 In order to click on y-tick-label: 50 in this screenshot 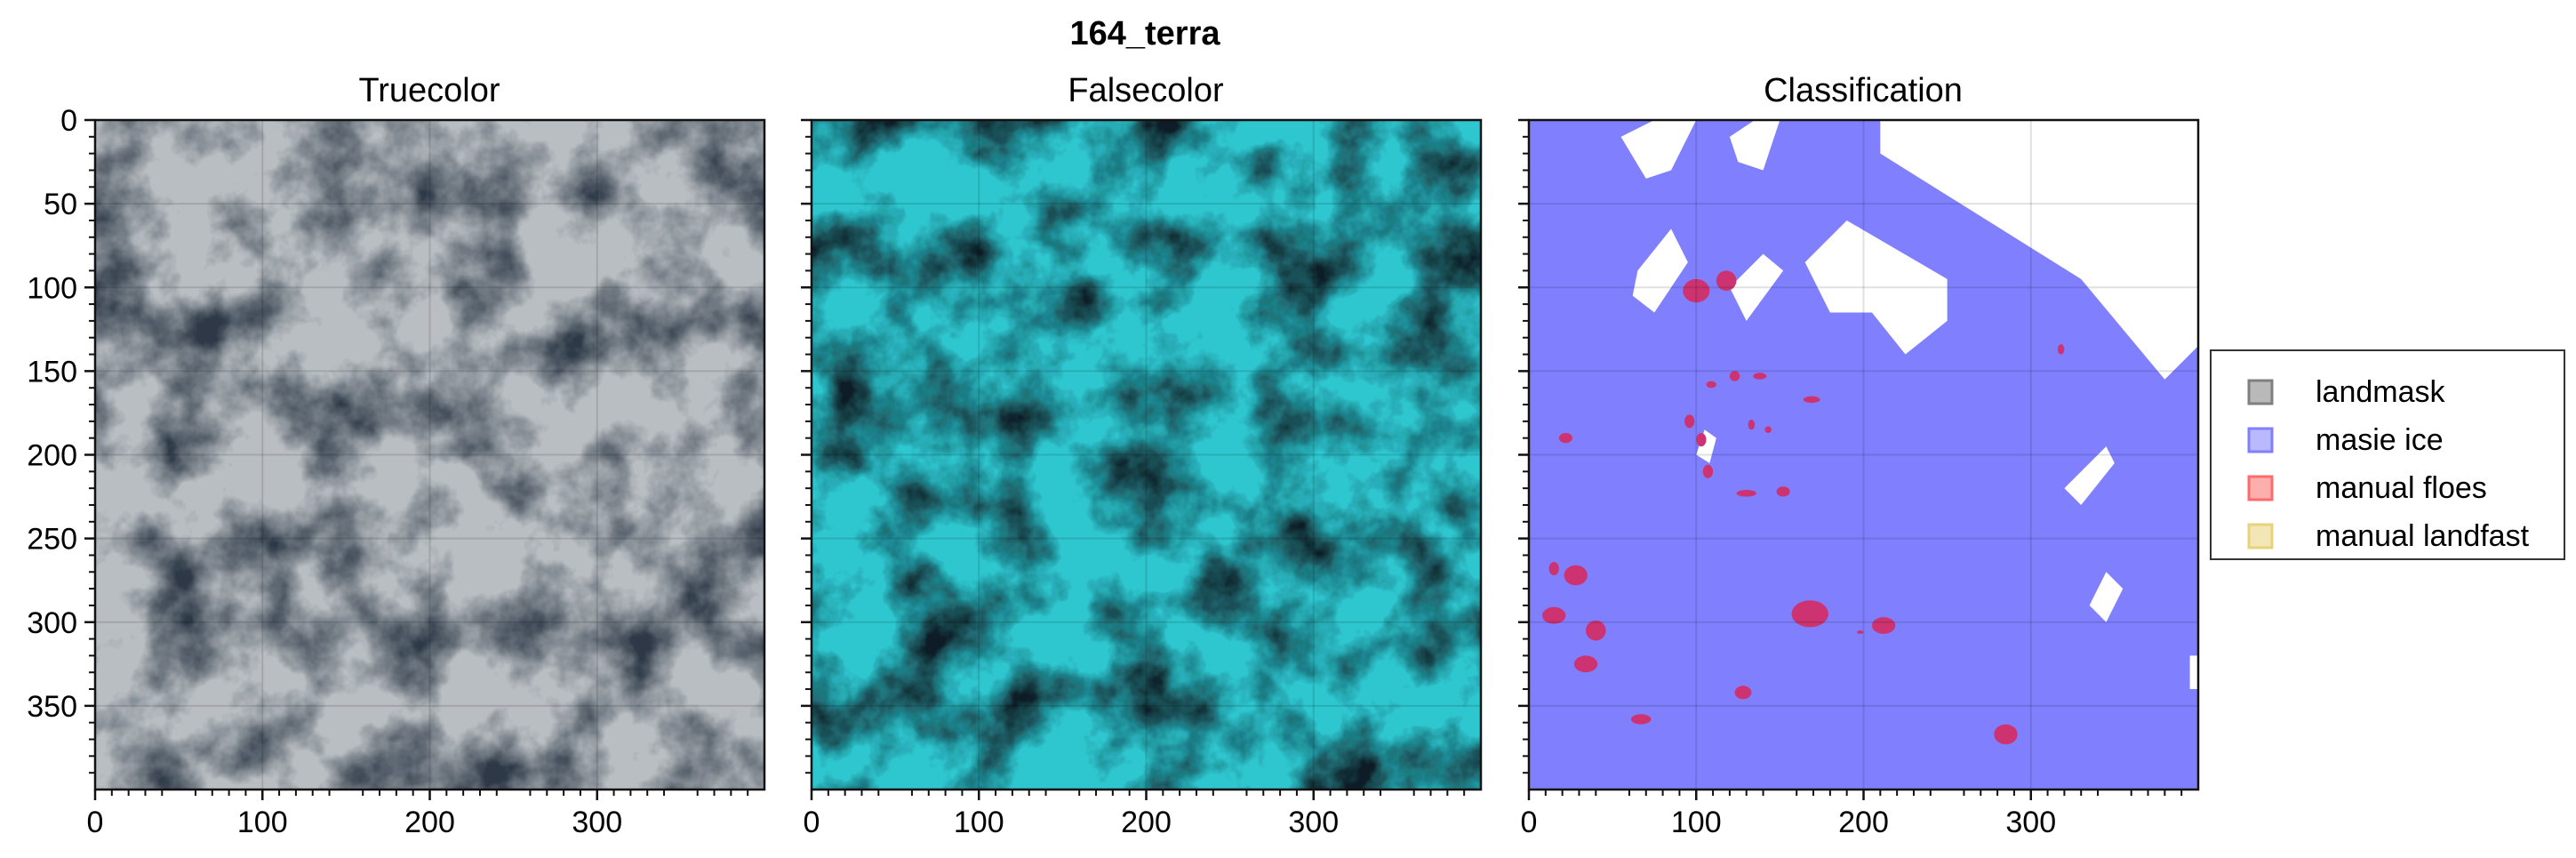, I will do `click(60, 204)`.